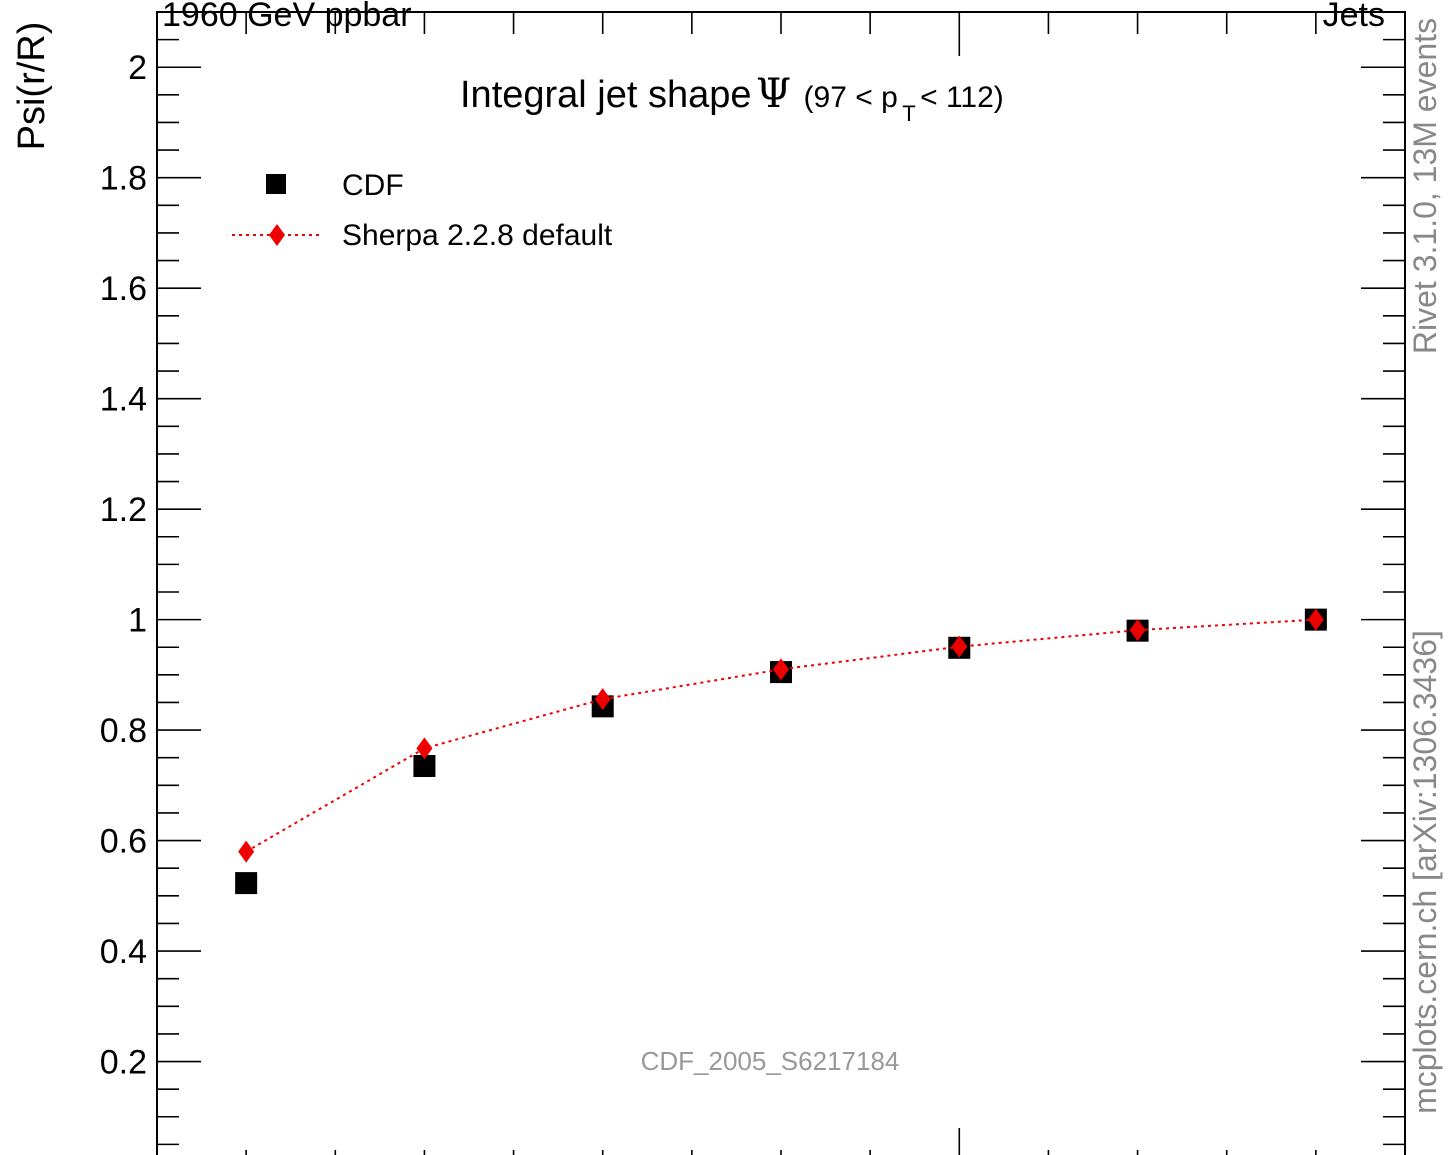 This screenshot has width=1448, height=1155. I want to click on y-axis-label: Psi(r/R), so click(32, 86).